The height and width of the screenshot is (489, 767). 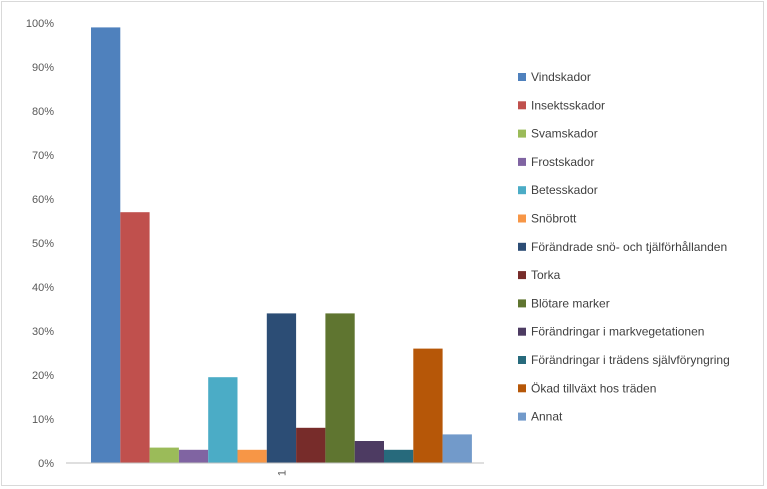 I want to click on x-tick-label: 1, so click(x=282, y=473).